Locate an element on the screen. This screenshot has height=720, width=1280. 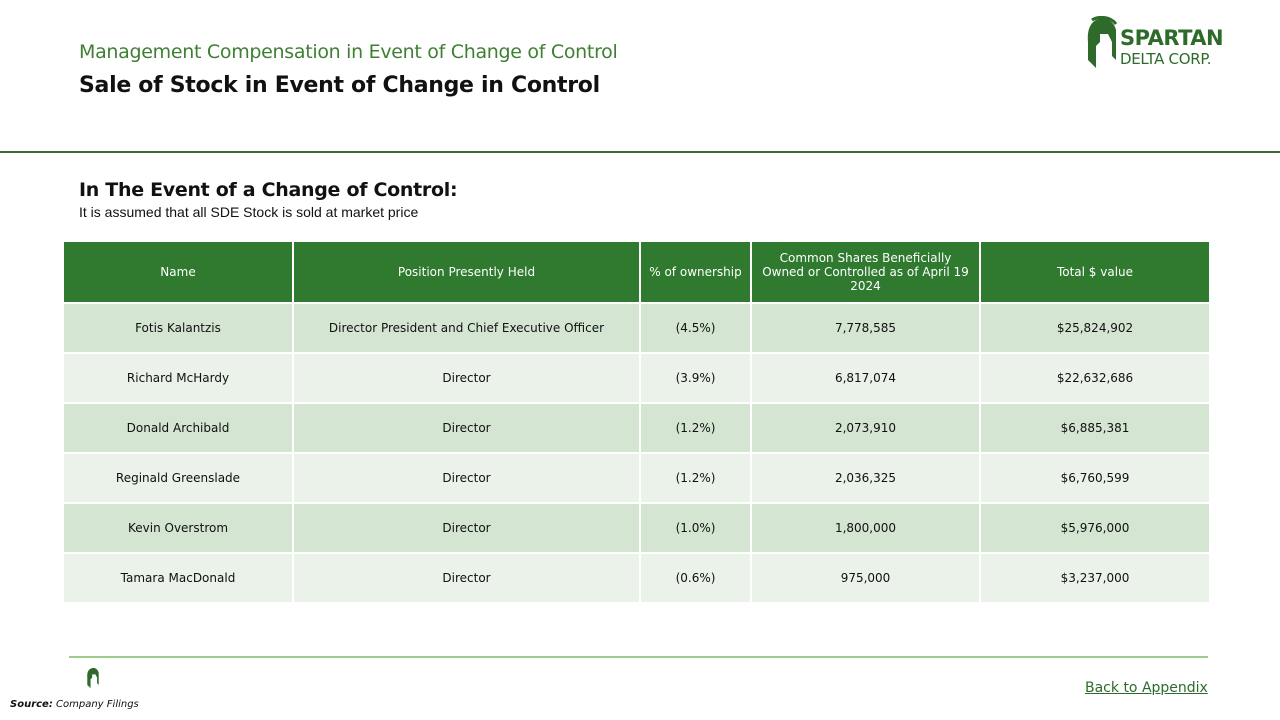
table-cell: Tamara MacDonald is located at coordinates (178, 578).